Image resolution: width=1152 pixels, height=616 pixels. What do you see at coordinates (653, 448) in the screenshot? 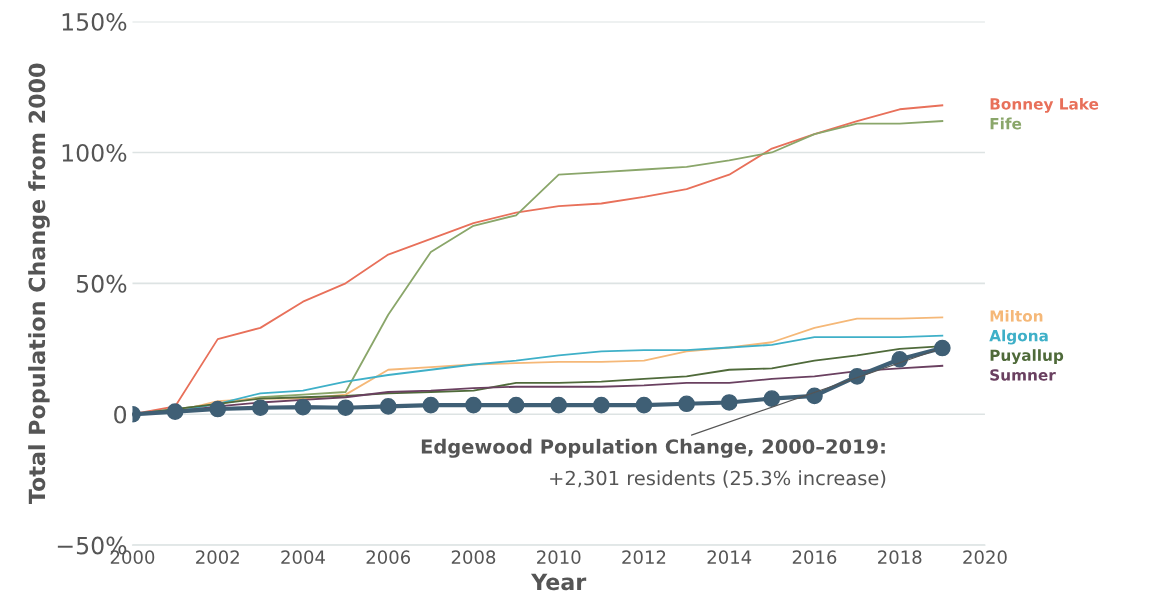
I see `annotation: Edgewood Population Change, 2000–2019:` at bounding box center [653, 448].